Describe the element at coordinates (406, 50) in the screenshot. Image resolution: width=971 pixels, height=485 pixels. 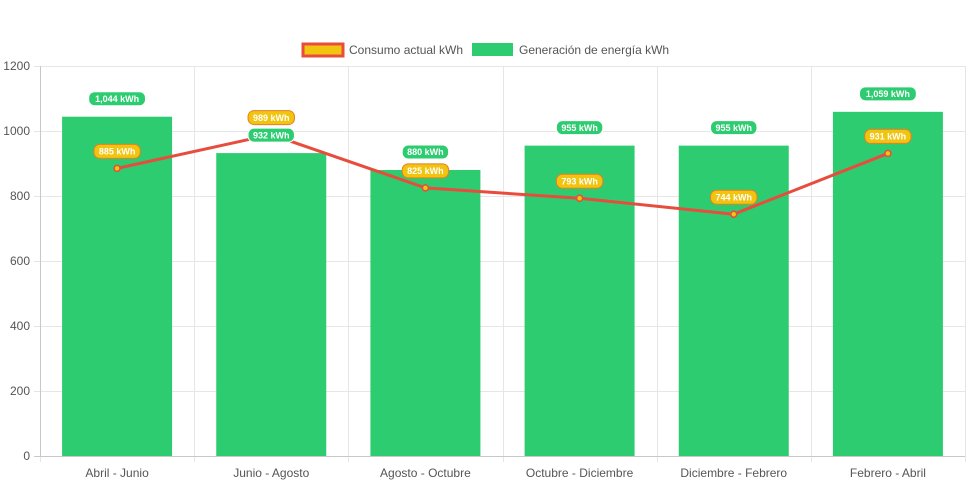
I see `legend-label-consumo: Consumo actual kWh` at that location.